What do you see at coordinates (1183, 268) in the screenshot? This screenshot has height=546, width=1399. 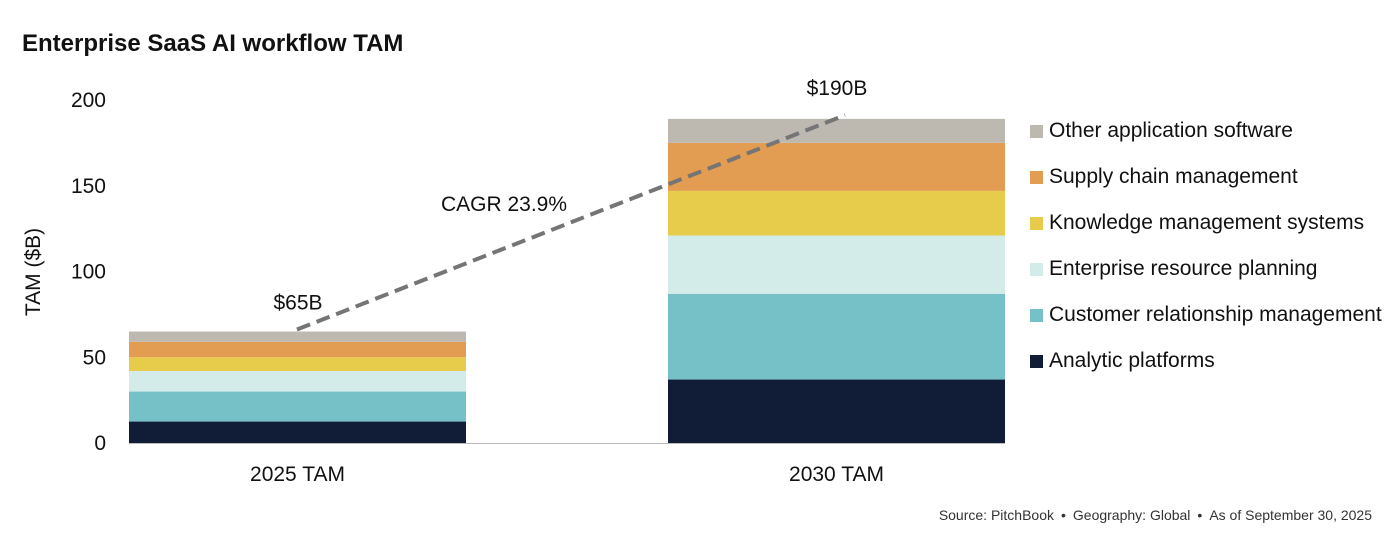 I see `legend-label: Enterprise resource planning` at bounding box center [1183, 268].